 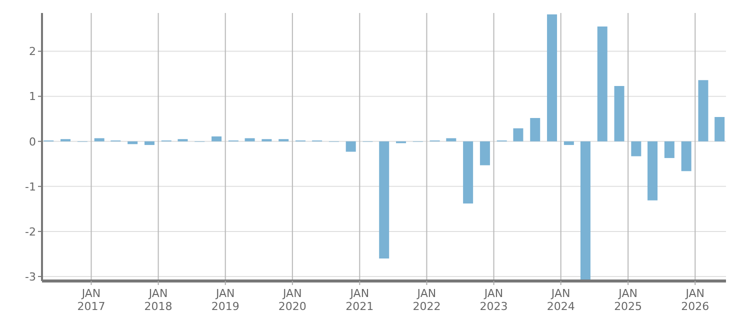 What do you see at coordinates (30, 277) in the screenshot?
I see `y-tick-label: -3` at bounding box center [30, 277].